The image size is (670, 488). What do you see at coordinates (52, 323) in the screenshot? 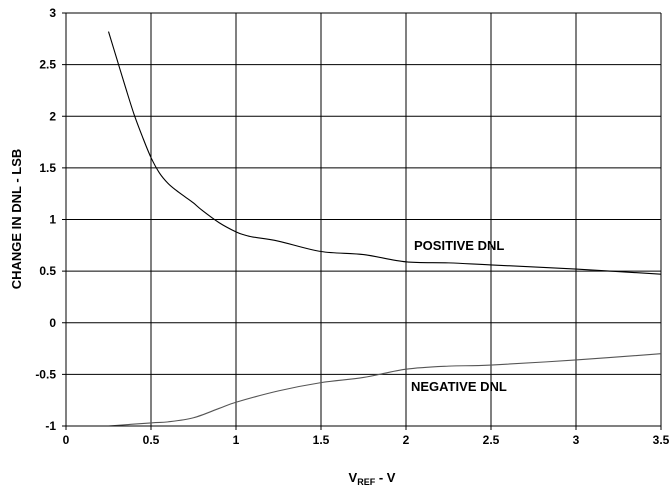
I see `y-tick-label: 0` at bounding box center [52, 323].